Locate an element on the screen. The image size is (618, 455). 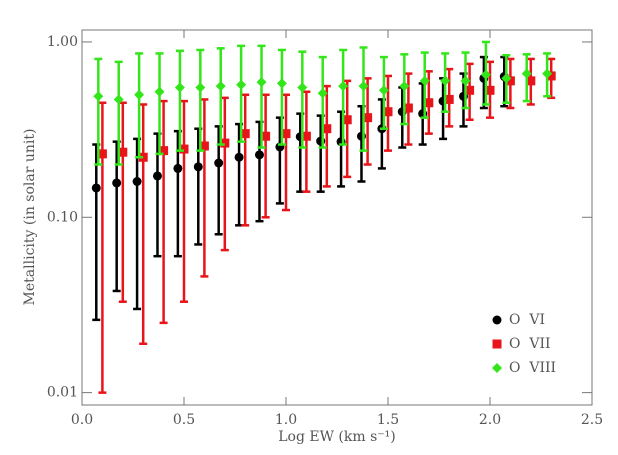
y-tick-label: 0.10 is located at coordinates (62, 217).